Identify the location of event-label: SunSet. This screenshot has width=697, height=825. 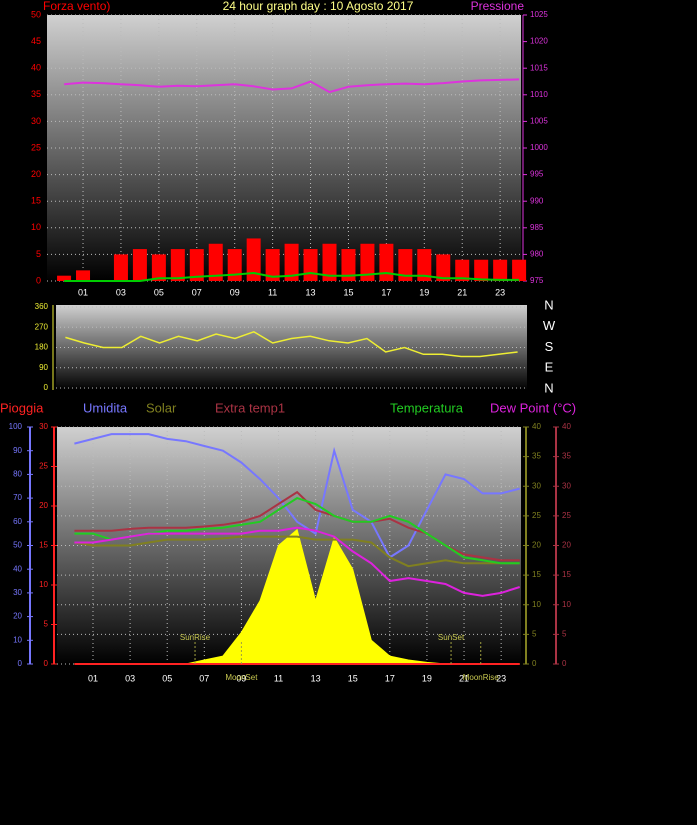
(451, 637).